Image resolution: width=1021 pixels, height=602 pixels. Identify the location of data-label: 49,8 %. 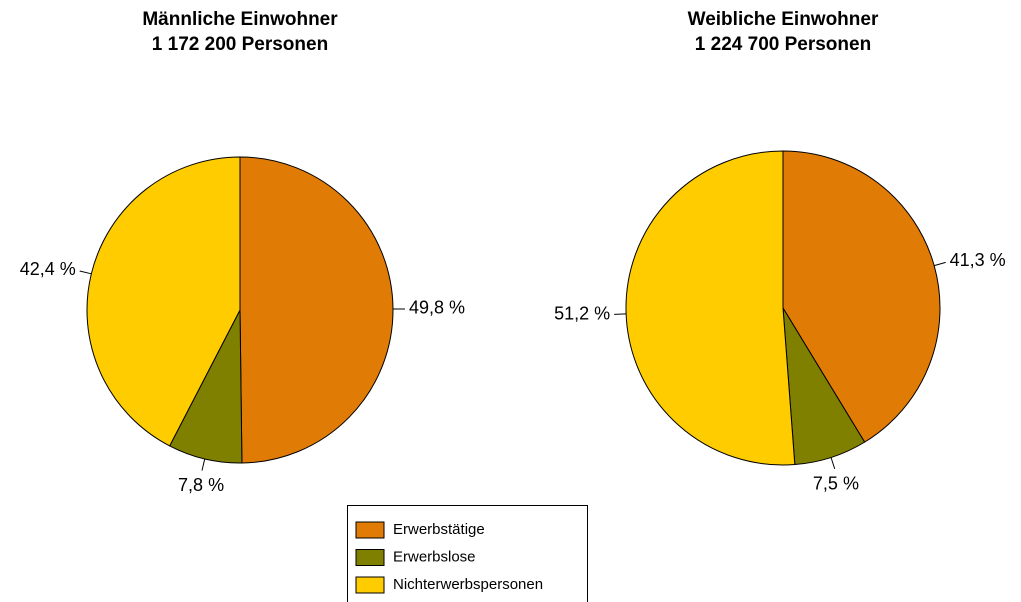
(437, 308).